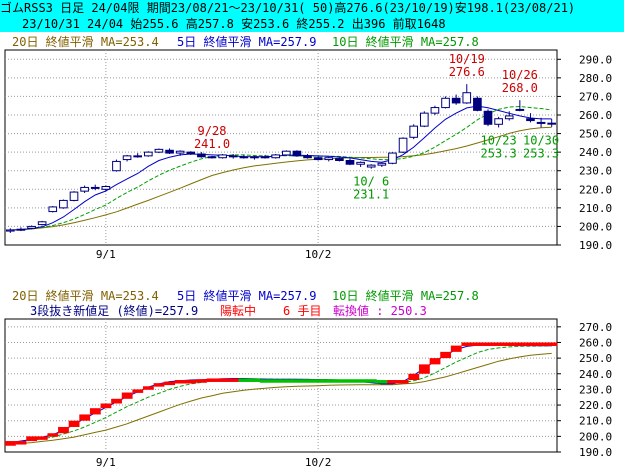 The image size is (624, 475). What do you see at coordinates (595, 189) in the screenshot?
I see `price-y-tick-label: 220.0` at bounding box center [595, 189].